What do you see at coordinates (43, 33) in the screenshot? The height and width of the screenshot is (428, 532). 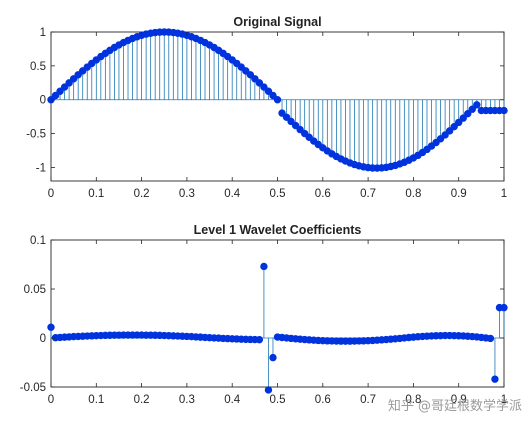 I see `y-tick-label: 1` at bounding box center [43, 33].